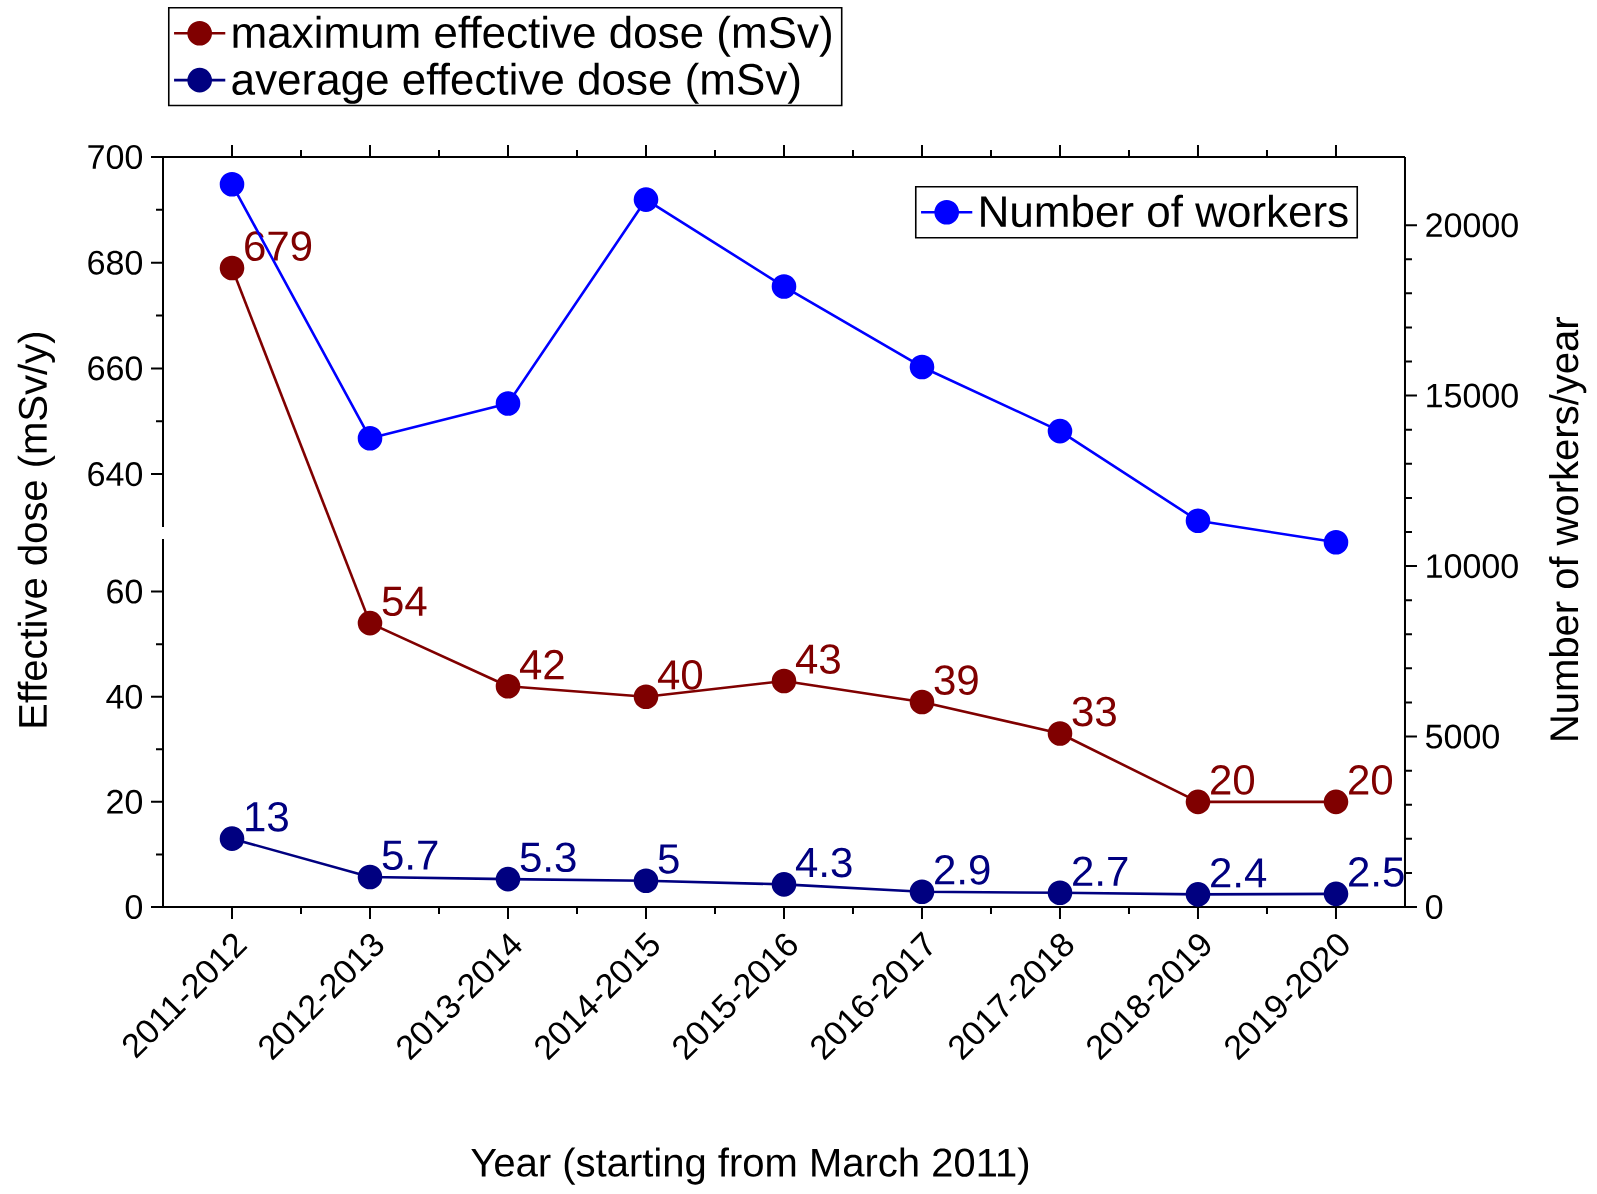 The height and width of the screenshot is (1194, 1597). I want to click on legend-label: maximum effective dose (mSv), so click(532, 36).